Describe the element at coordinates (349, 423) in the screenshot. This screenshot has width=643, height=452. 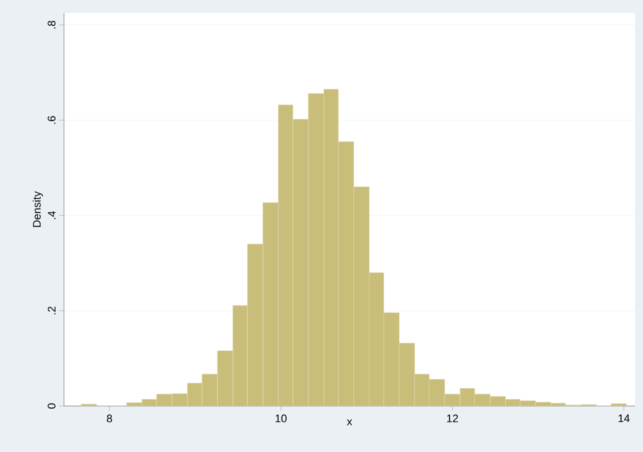
I see `x-axis-title: x` at that location.